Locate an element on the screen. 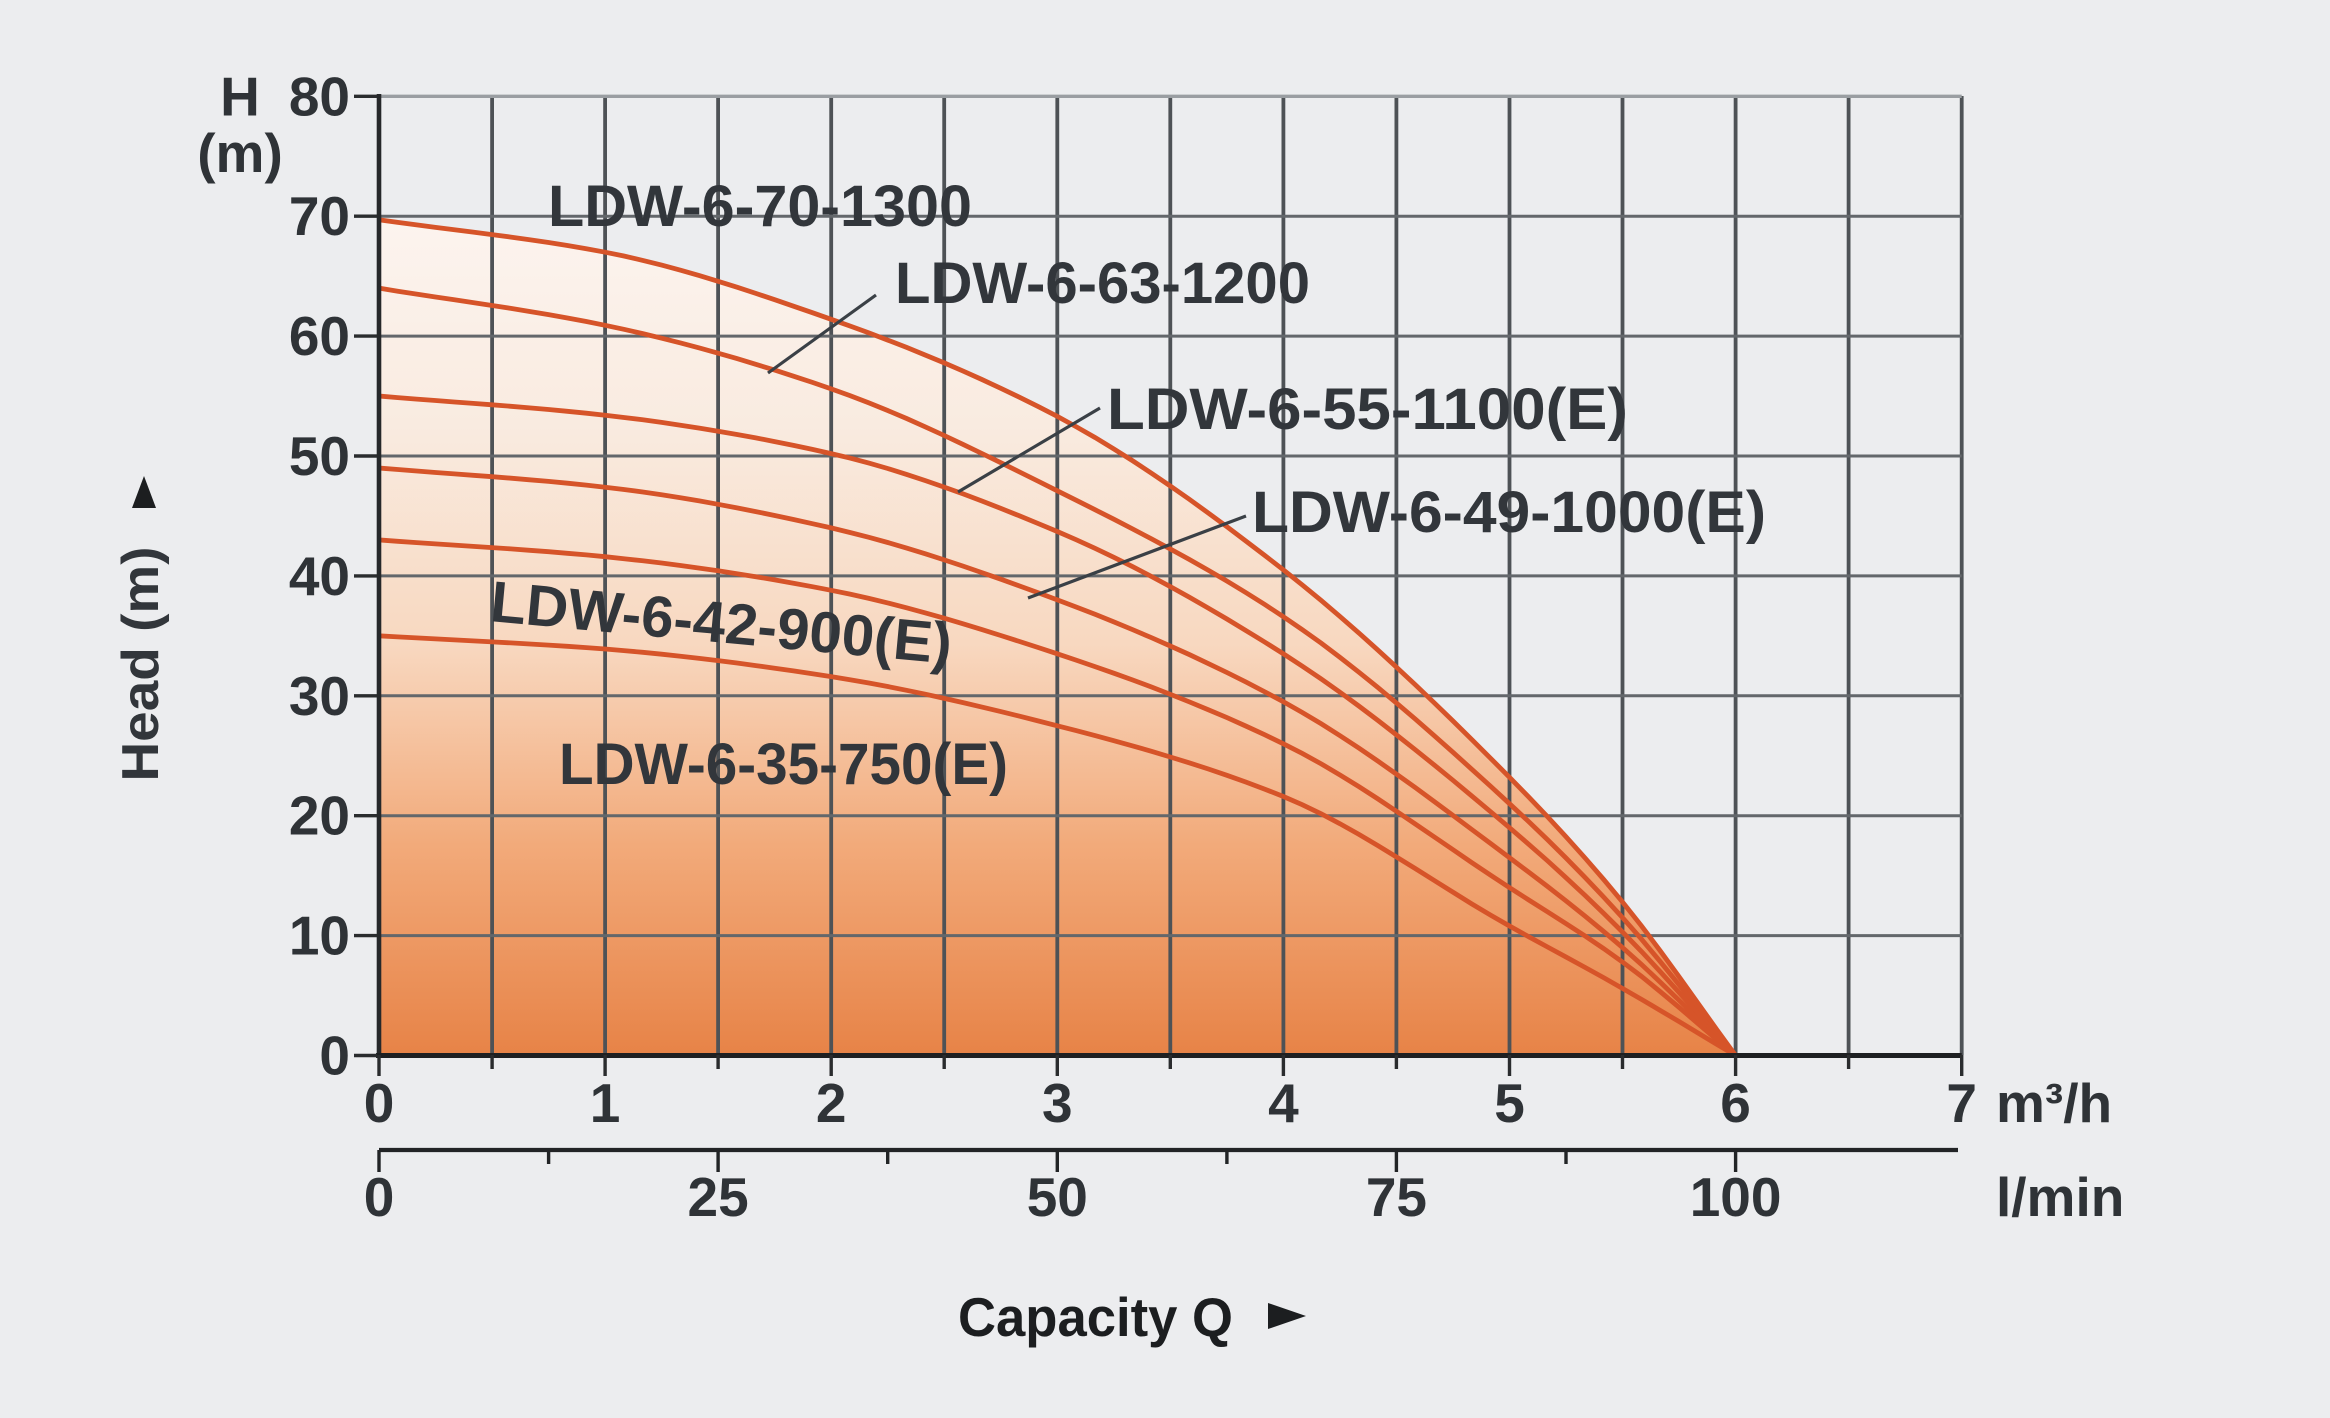 The width and height of the screenshot is (2330, 1418). svg-text: 25 is located at coordinates (718, 1197).